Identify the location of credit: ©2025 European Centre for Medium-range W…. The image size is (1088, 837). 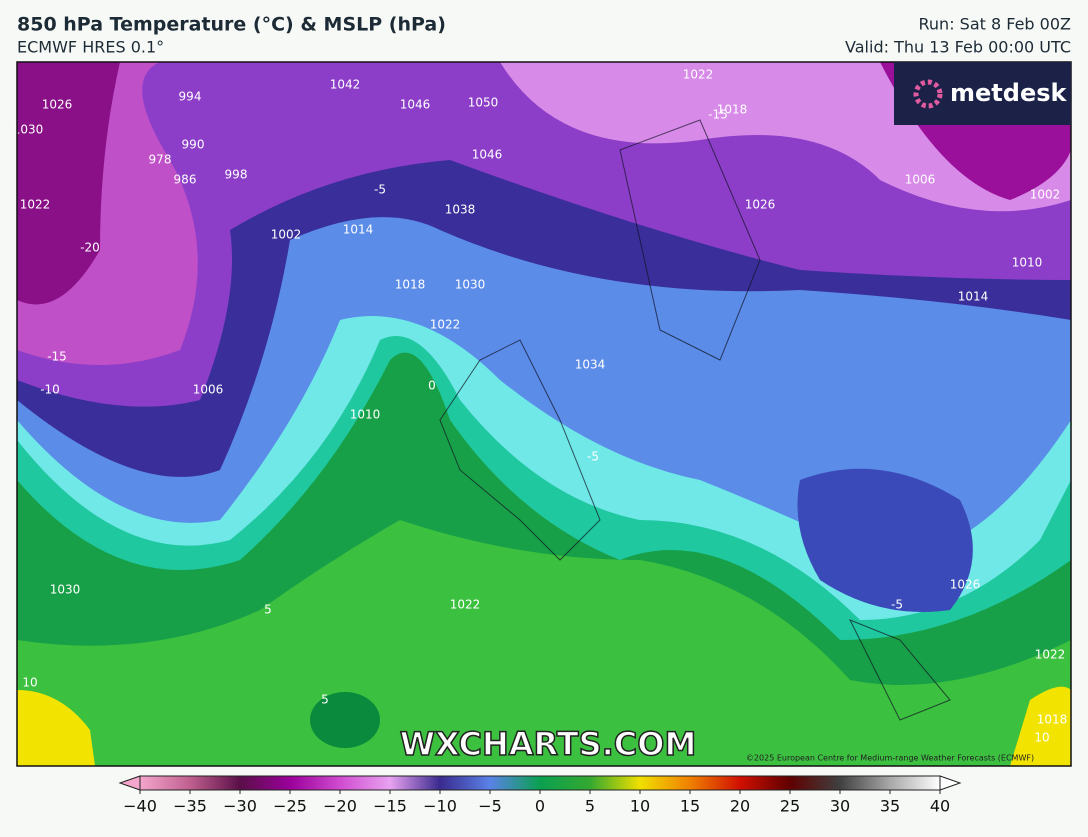
(890, 758).